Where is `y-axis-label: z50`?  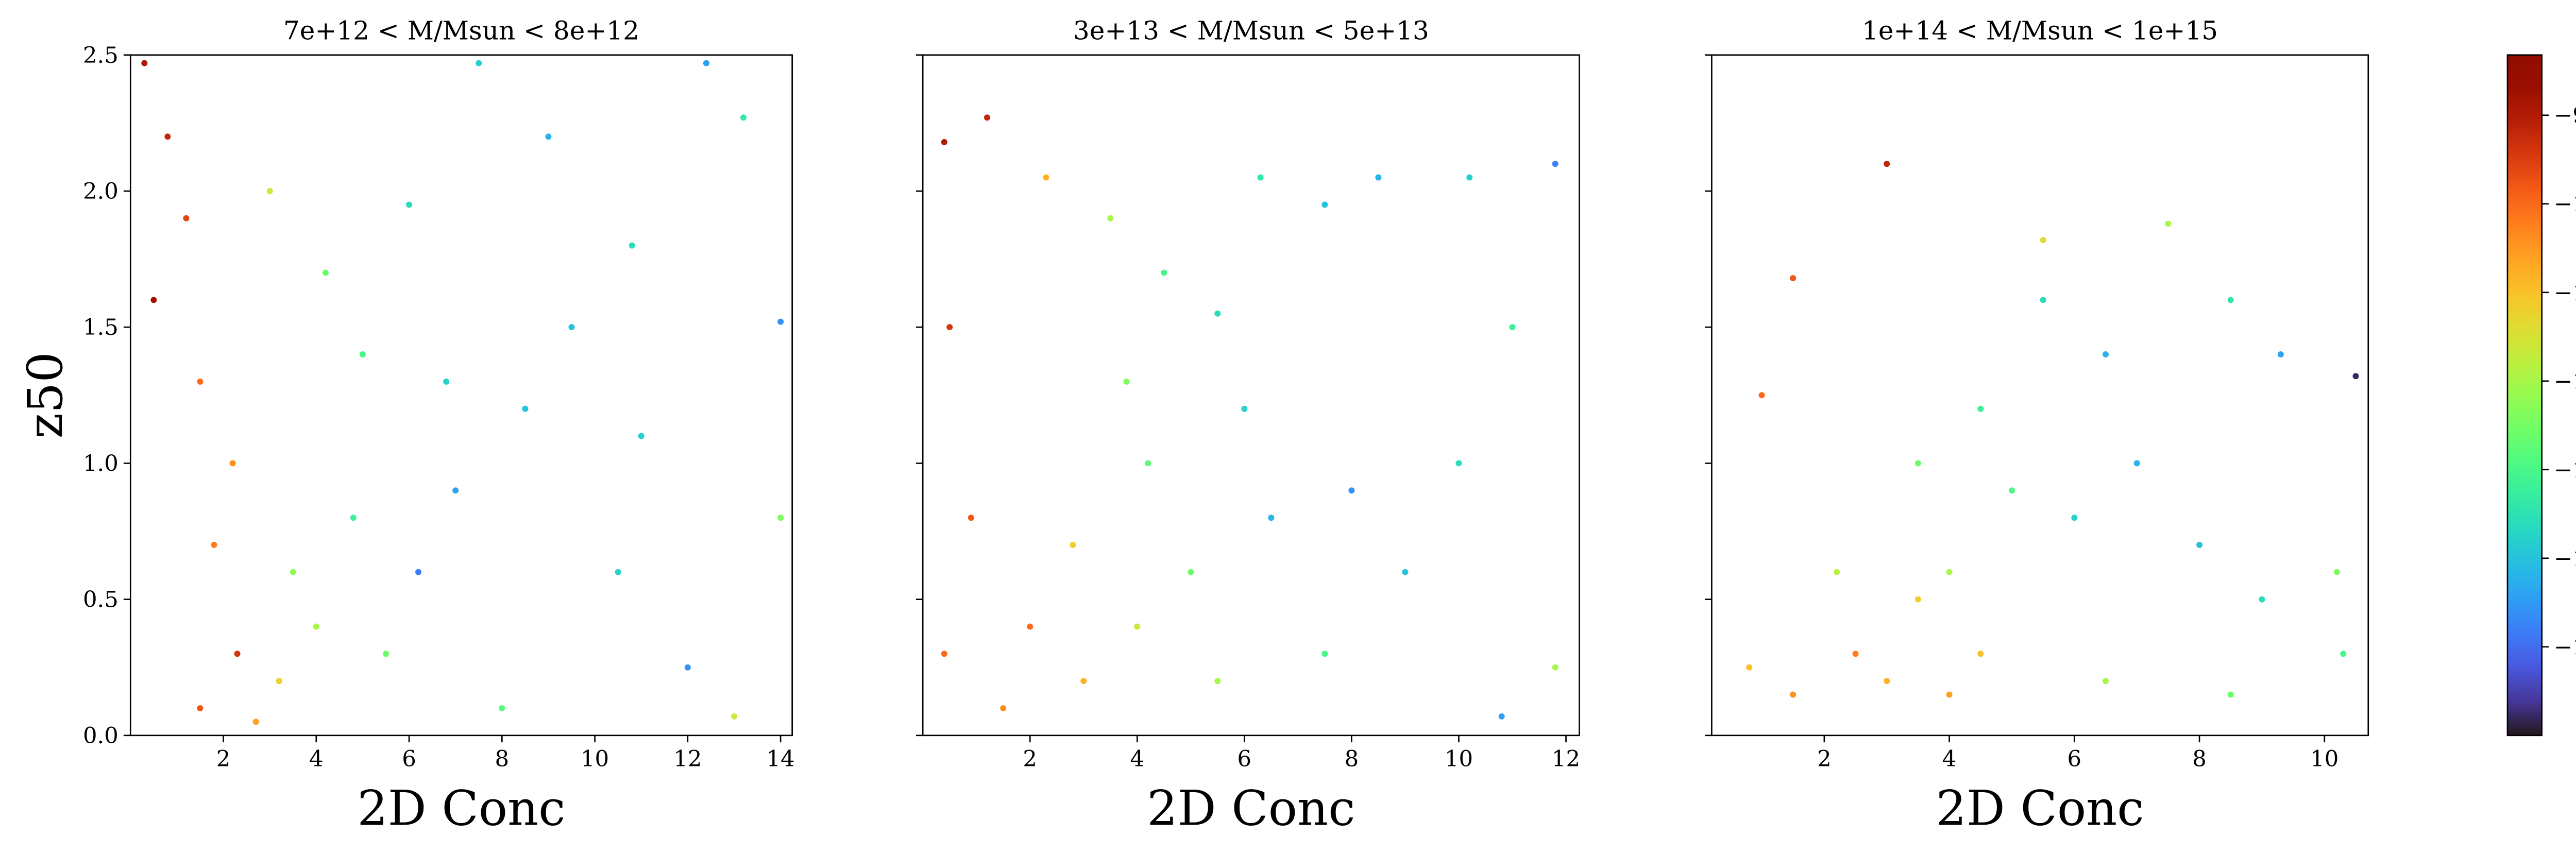
y-axis-label: z50 is located at coordinates (46, 395).